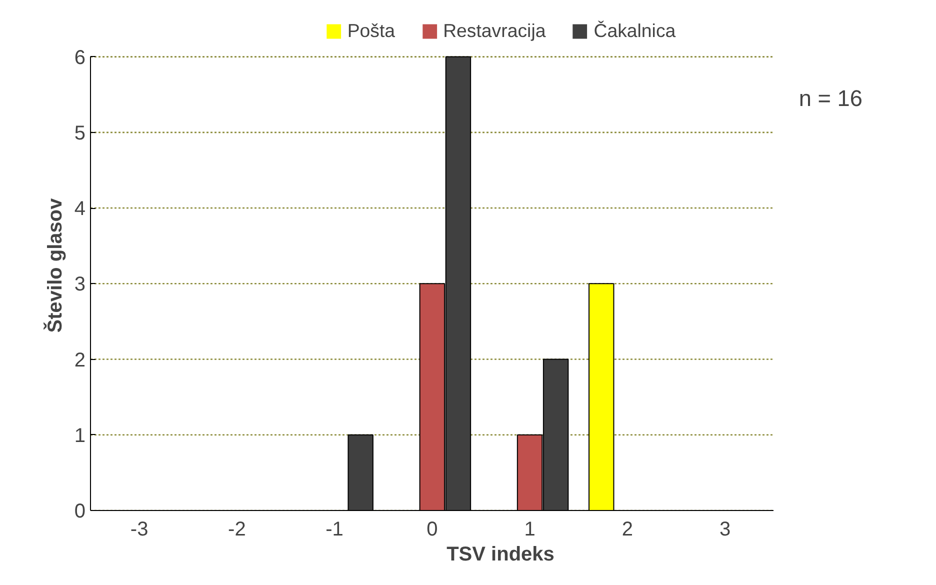 The height and width of the screenshot is (585, 936). I want to click on x-tick-label: 2, so click(627, 529).